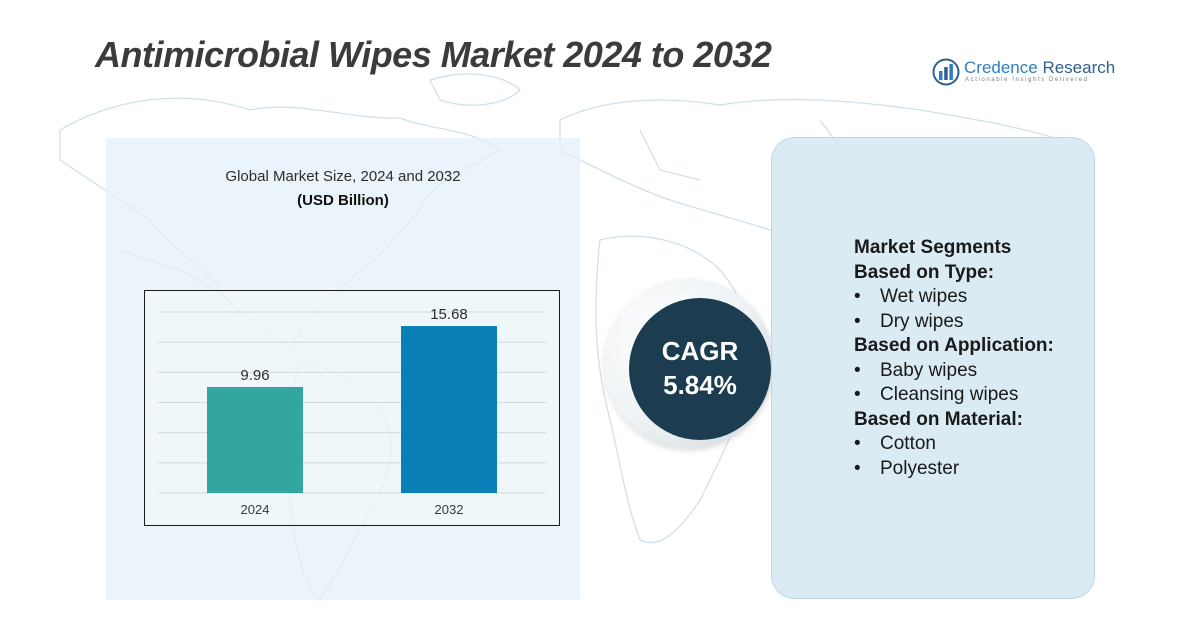 This screenshot has height=620, width=1198. What do you see at coordinates (1039, 68) in the screenshot?
I see `logo-name: Credence Research` at bounding box center [1039, 68].